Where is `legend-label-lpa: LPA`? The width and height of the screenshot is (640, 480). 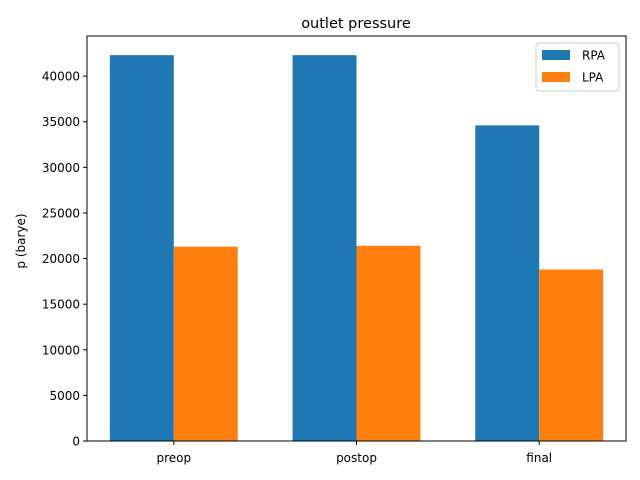
legend-label-lpa: LPA is located at coordinates (593, 78).